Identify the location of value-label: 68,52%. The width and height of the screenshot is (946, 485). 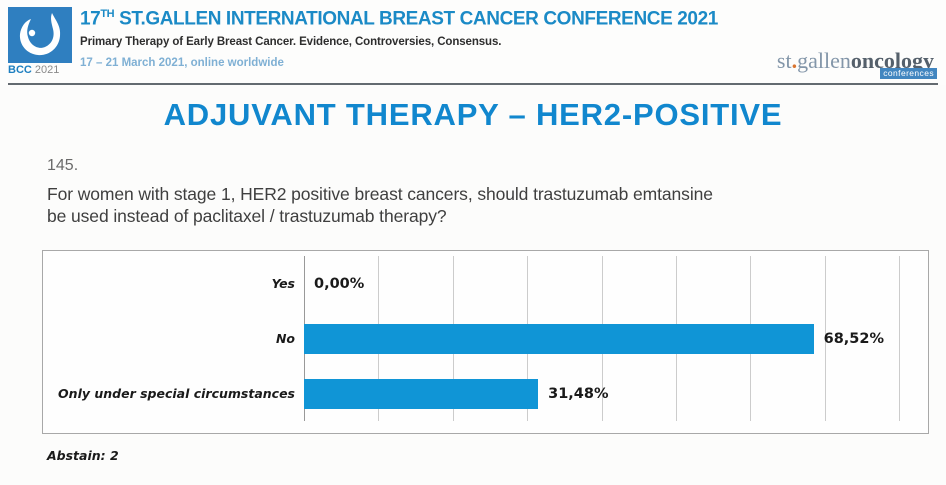
(854, 338).